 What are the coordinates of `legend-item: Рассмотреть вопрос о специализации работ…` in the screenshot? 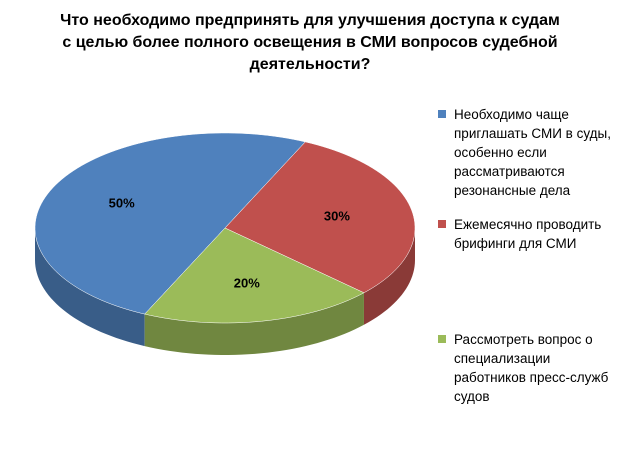 It's located at (528, 368).